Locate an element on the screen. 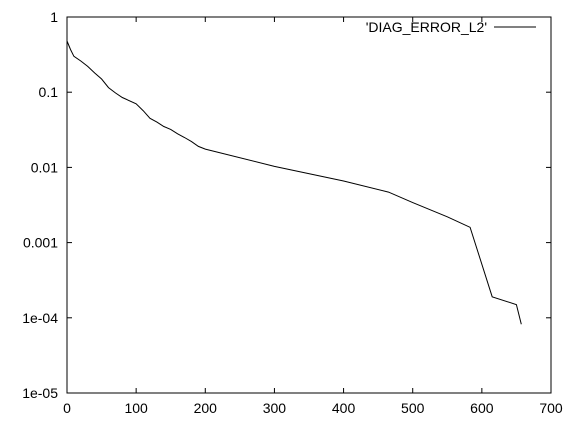  y-tick-label: 0.1 is located at coordinates (49, 92).